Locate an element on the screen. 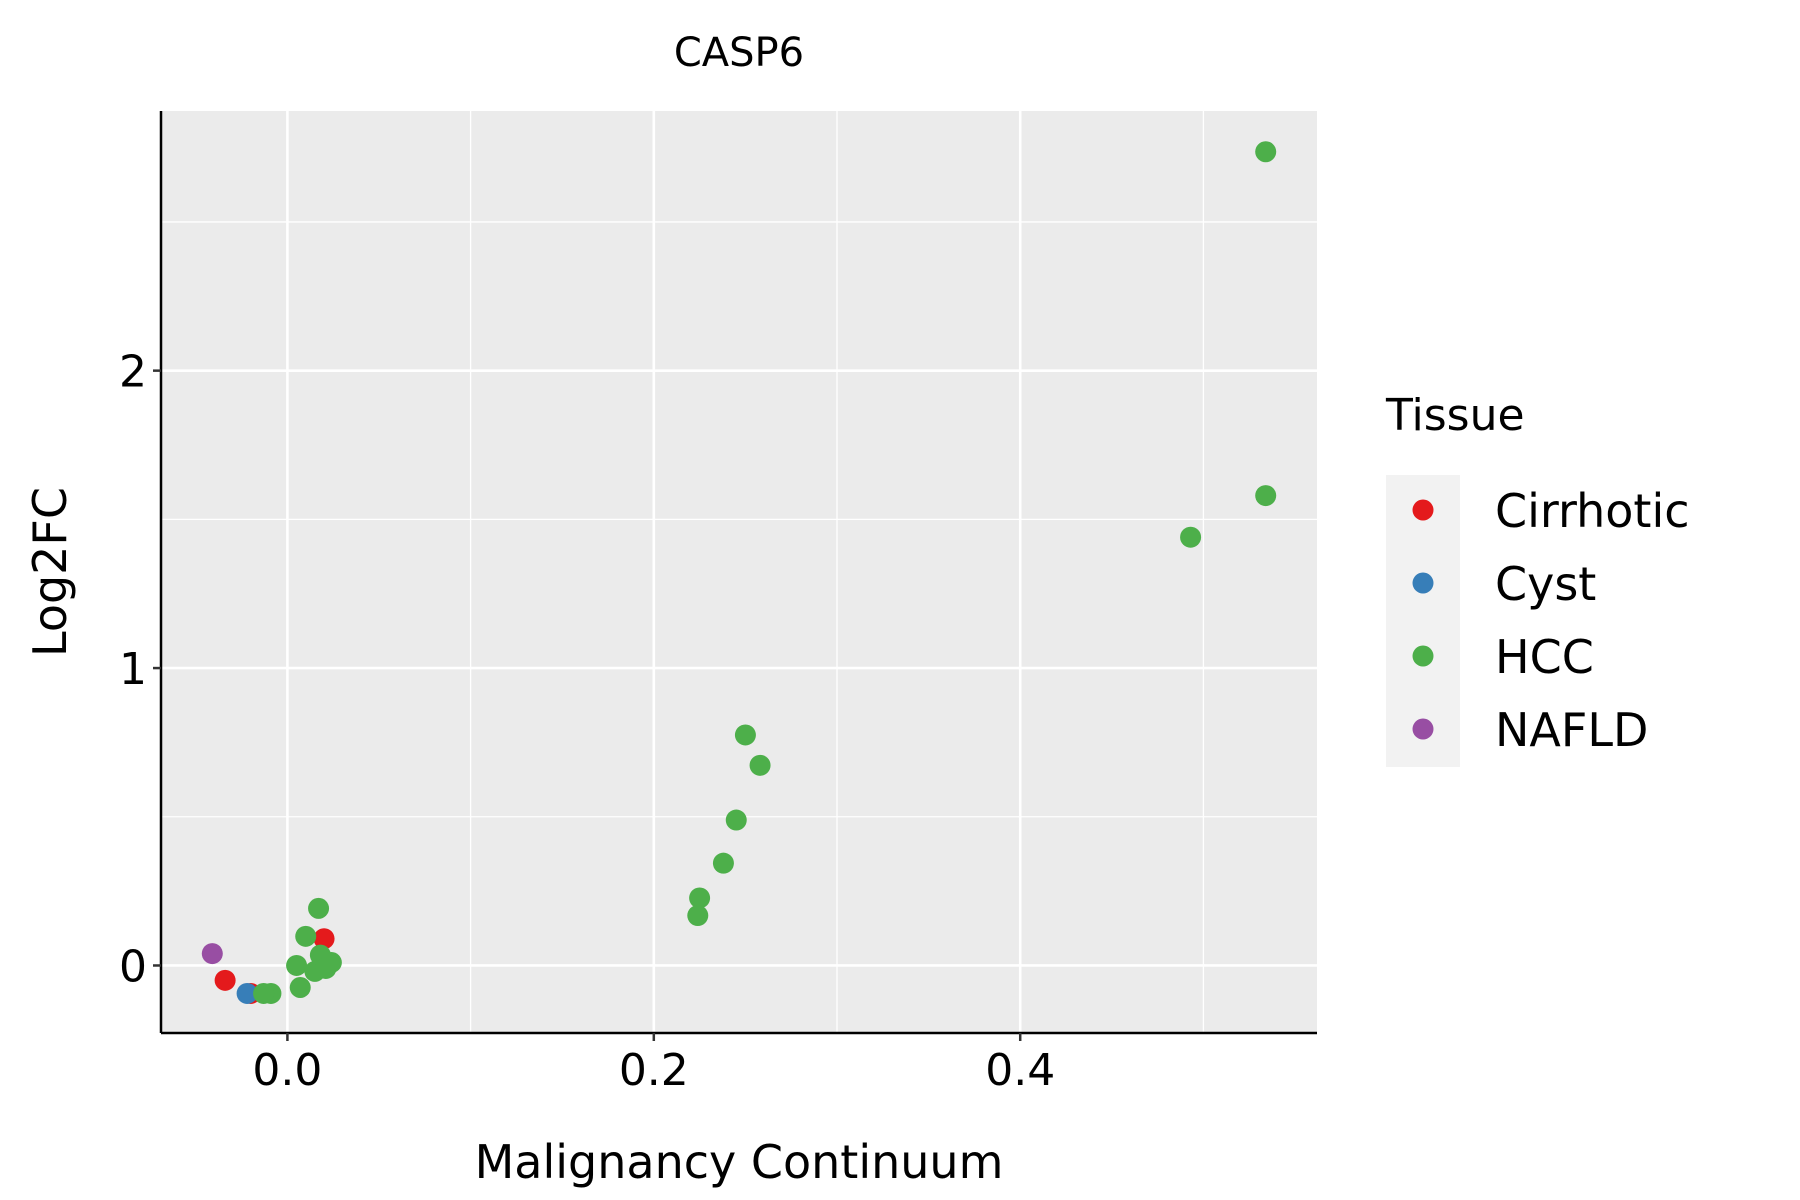 This screenshot has width=1800, height=1200. legend-title: Tissue is located at coordinates (1455, 415).